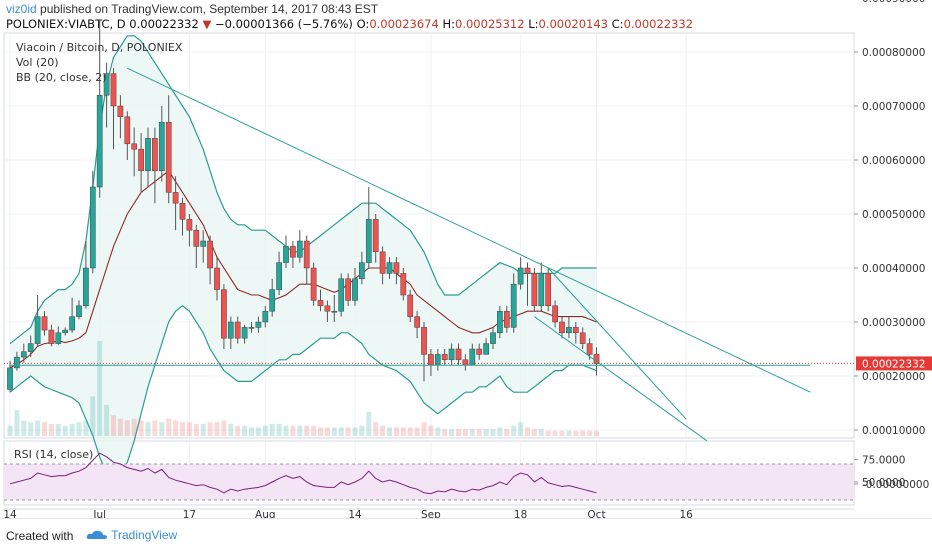 The image size is (932, 551). What do you see at coordinates (893, 269) in the screenshot?
I see `y-tick-label: 0.00040000` at bounding box center [893, 269].